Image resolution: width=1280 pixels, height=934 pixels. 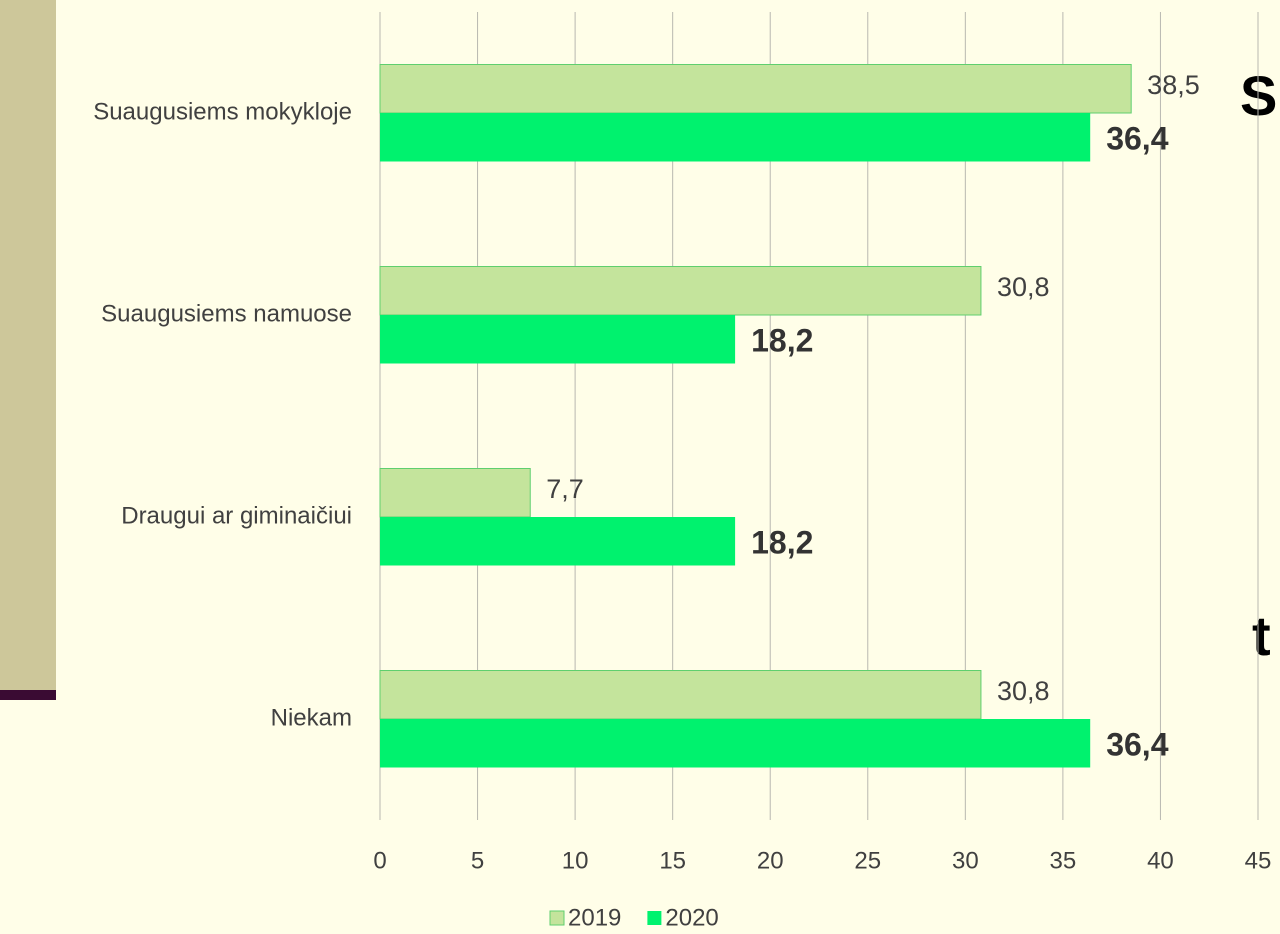 I want to click on background-text: t, so click(x=1261, y=635).